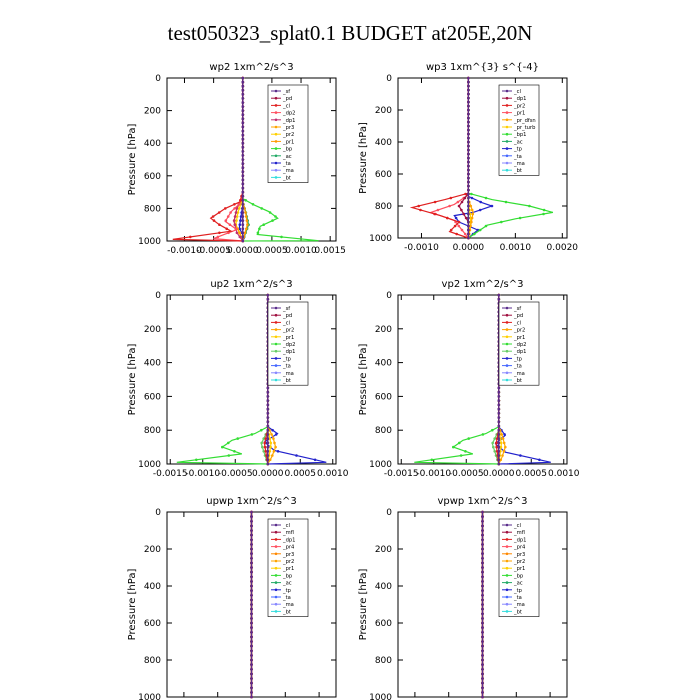 The width and height of the screenshot is (700, 700). What do you see at coordinates (519, 352) in the screenshot?
I see `legend-label: _dp1` at bounding box center [519, 352].